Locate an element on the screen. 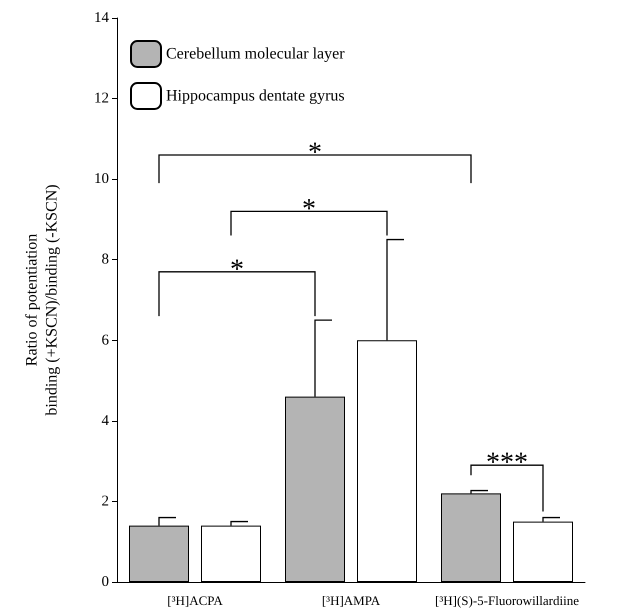 The image size is (621, 616). legend-label: Cerebellum molecular layer is located at coordinates (256, 54).